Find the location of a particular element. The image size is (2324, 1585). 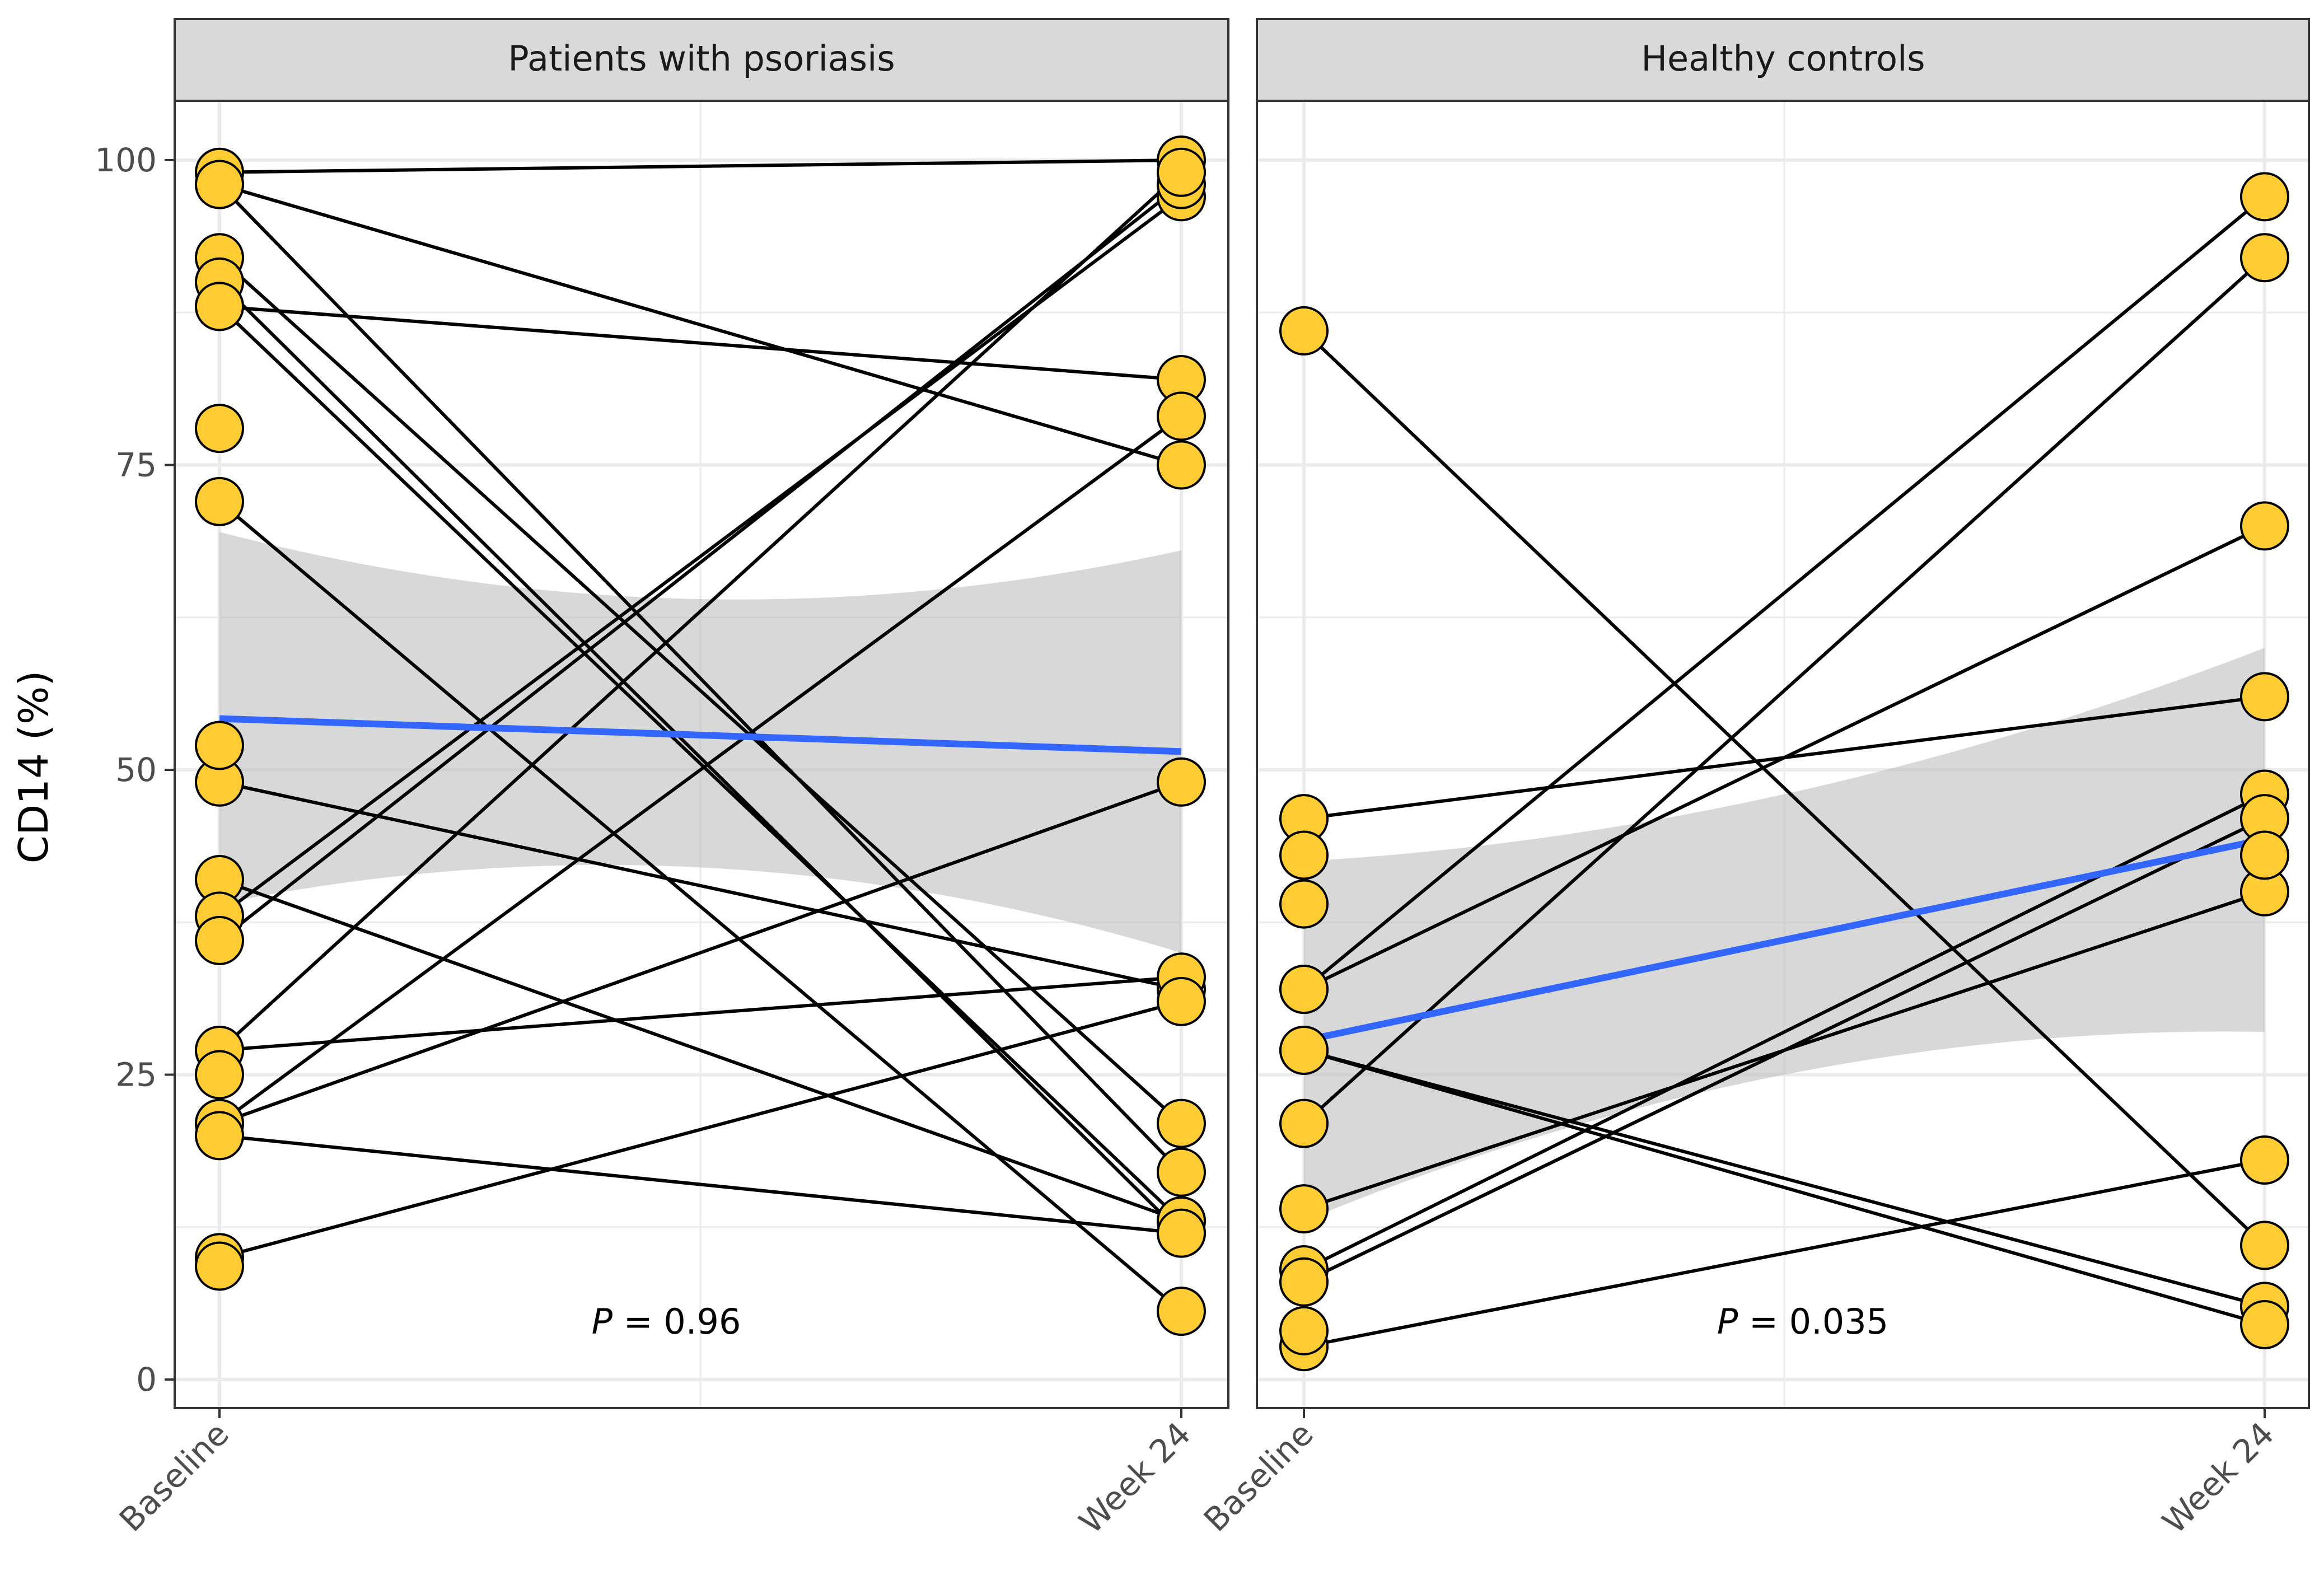

p-value-annotation: P = 0.035 is located at coordinates (1802, 1321).